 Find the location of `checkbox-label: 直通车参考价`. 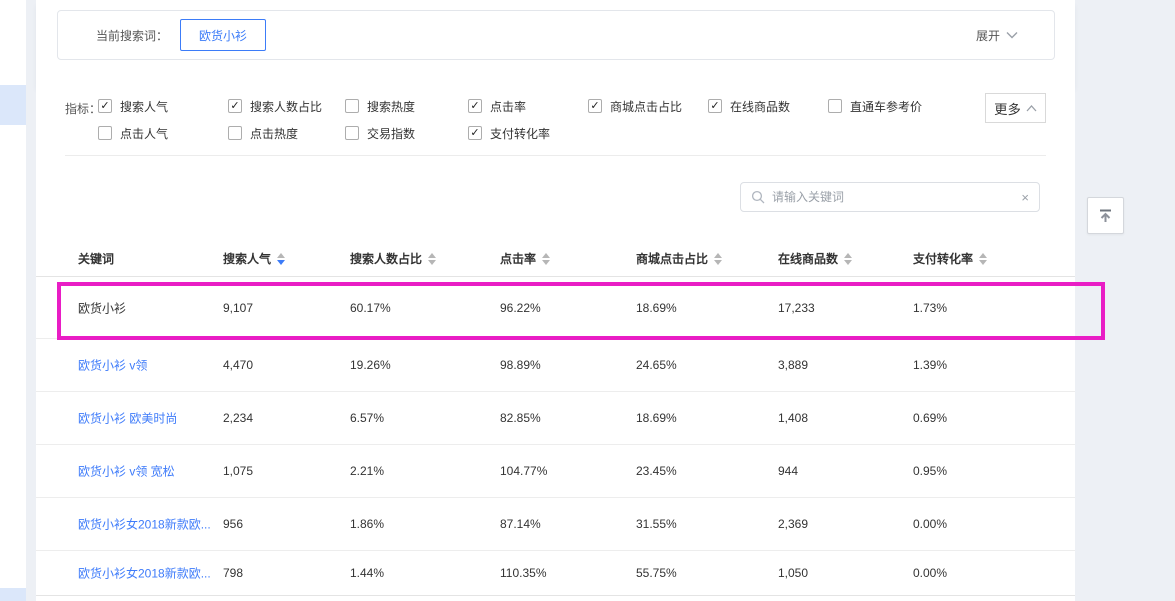

checkbox-label: 直通车参考价 is located at coordinates (886, 106).